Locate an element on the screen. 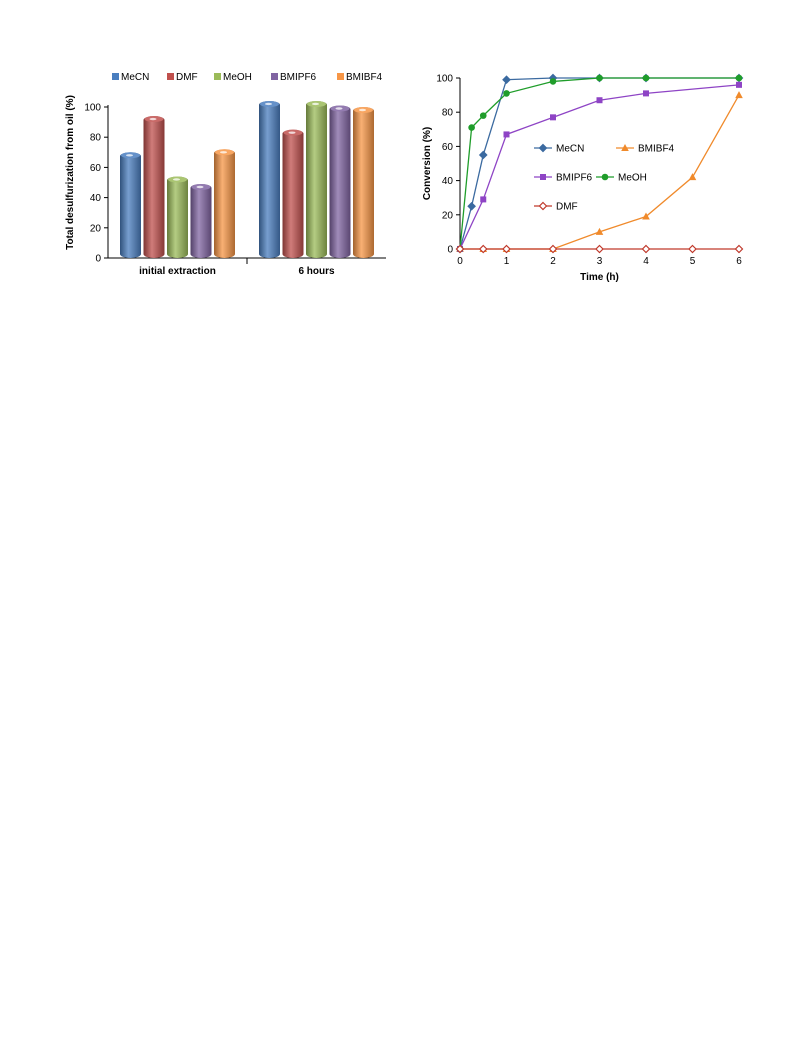 This screenshot has height=1057, width=793. legend-item-MeCN: MeCN is located at coordinates (559, 149).